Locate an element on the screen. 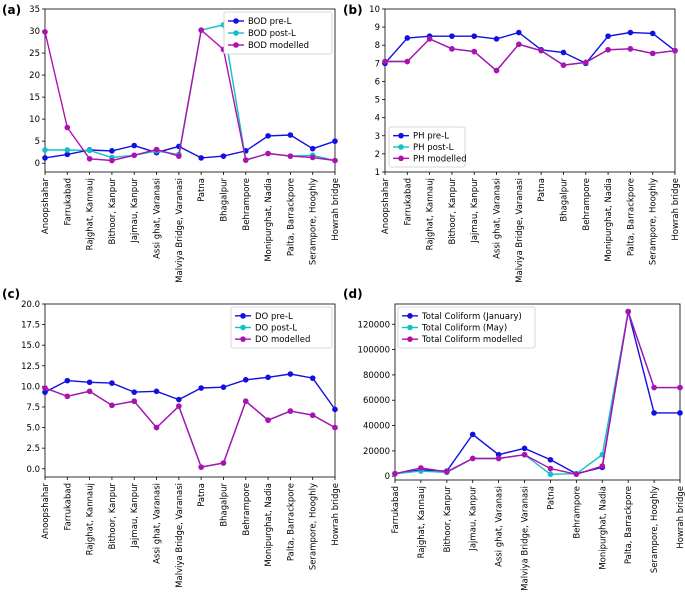 The height and width of the screenshot is (600, 685). y-tick-label: 100000 is located at coordinates (374, 351).